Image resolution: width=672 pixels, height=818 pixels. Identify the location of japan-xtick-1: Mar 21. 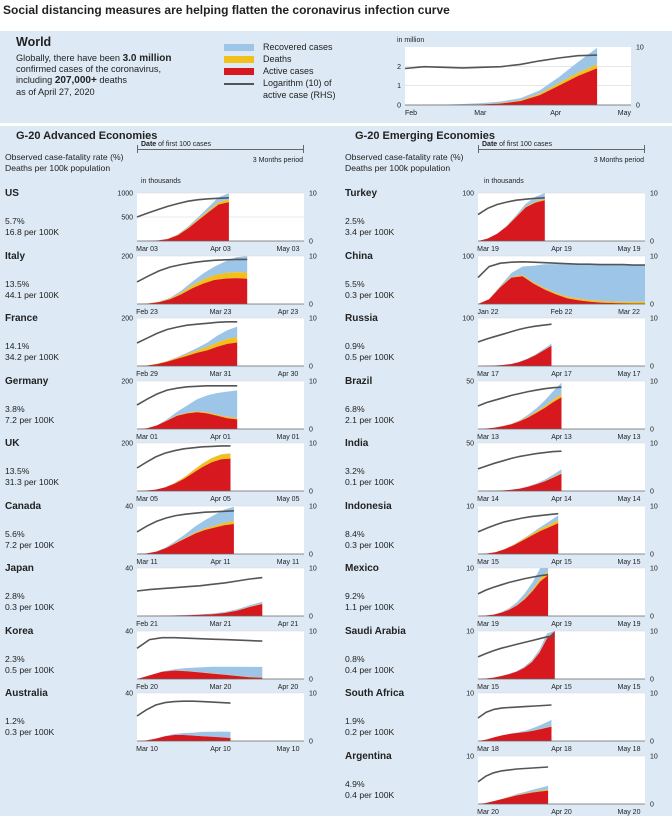
(221, 624).